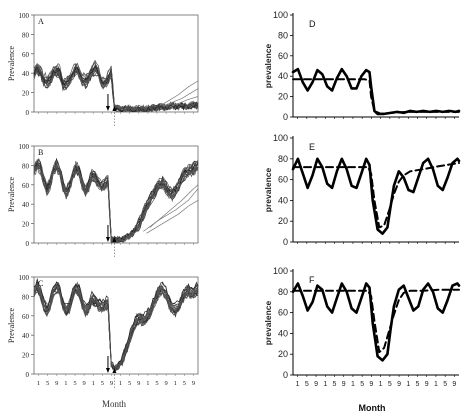  What do you see at coordinates (40, 152) in the screenshot?
I see `panel-label: B` at bounding box center [40, 152].